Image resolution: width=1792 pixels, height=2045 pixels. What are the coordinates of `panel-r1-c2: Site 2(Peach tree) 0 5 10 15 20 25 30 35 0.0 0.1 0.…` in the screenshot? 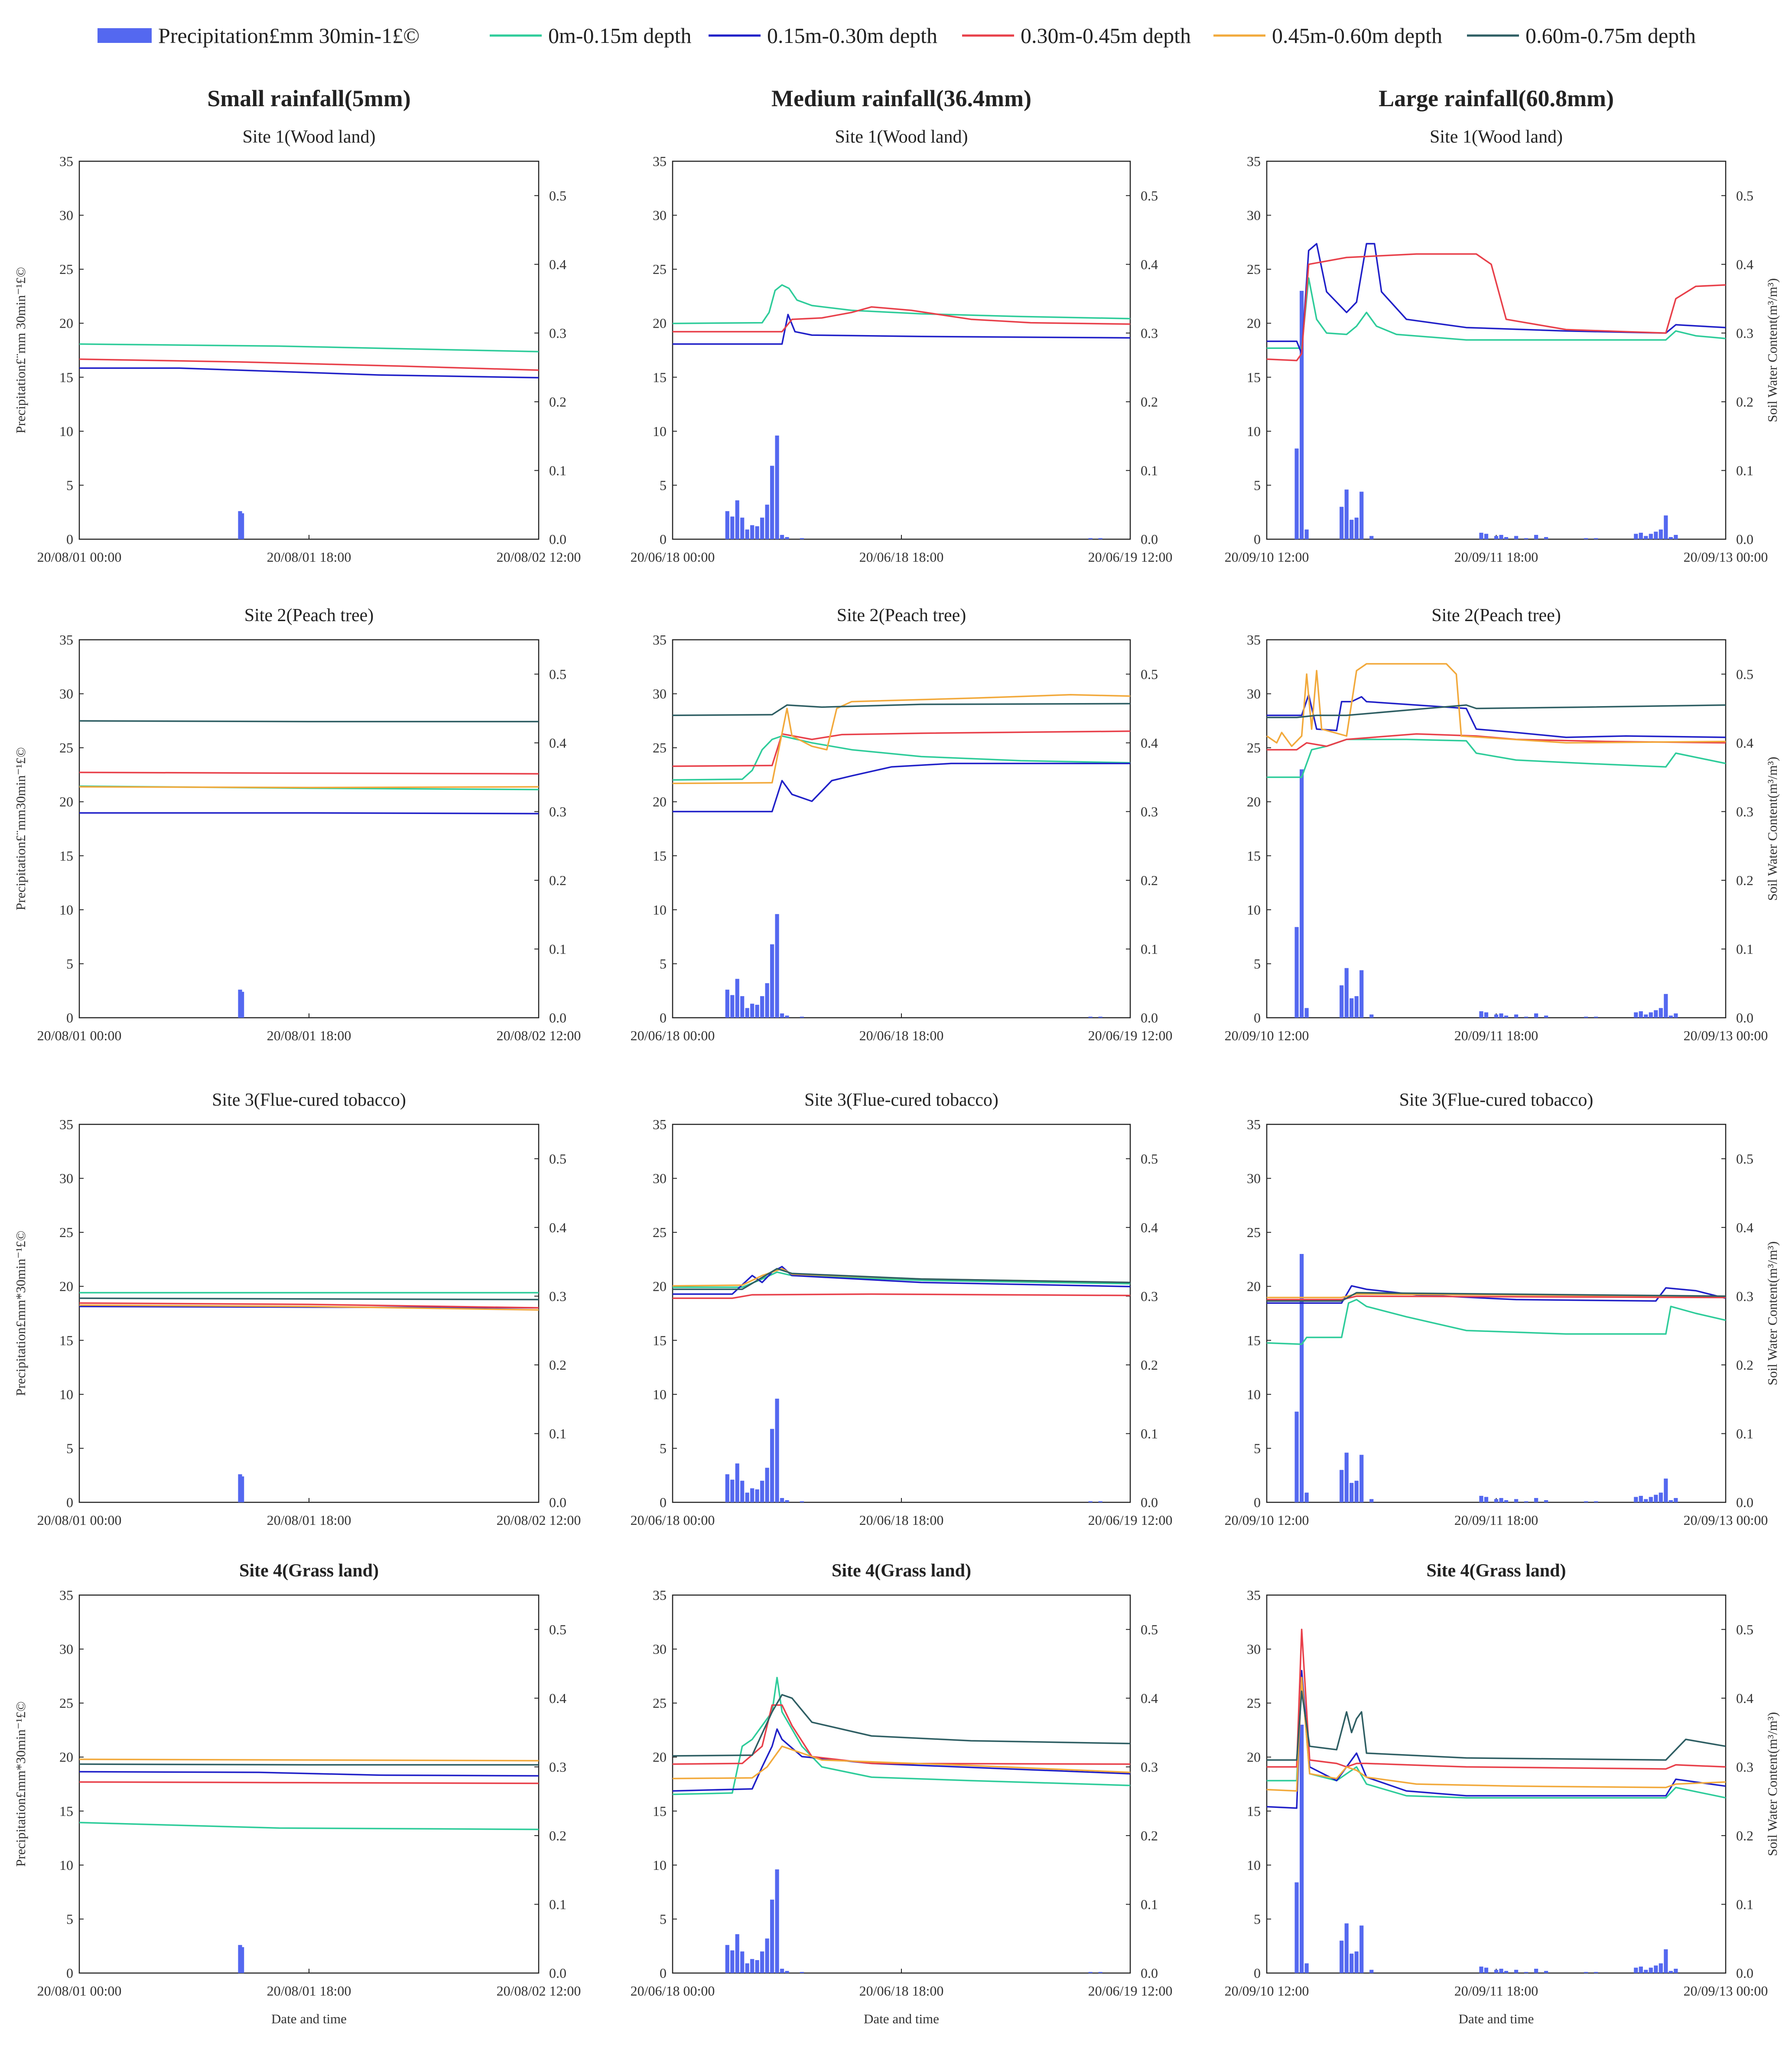 It's located at (1502, 824).